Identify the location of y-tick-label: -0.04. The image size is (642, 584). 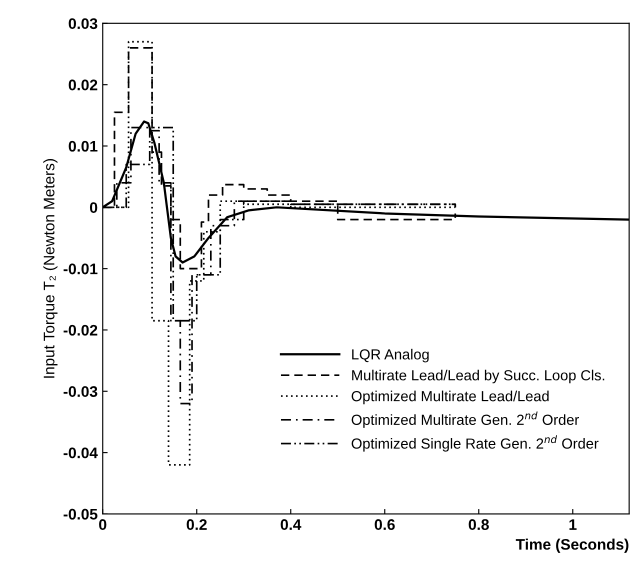
(81, 452).